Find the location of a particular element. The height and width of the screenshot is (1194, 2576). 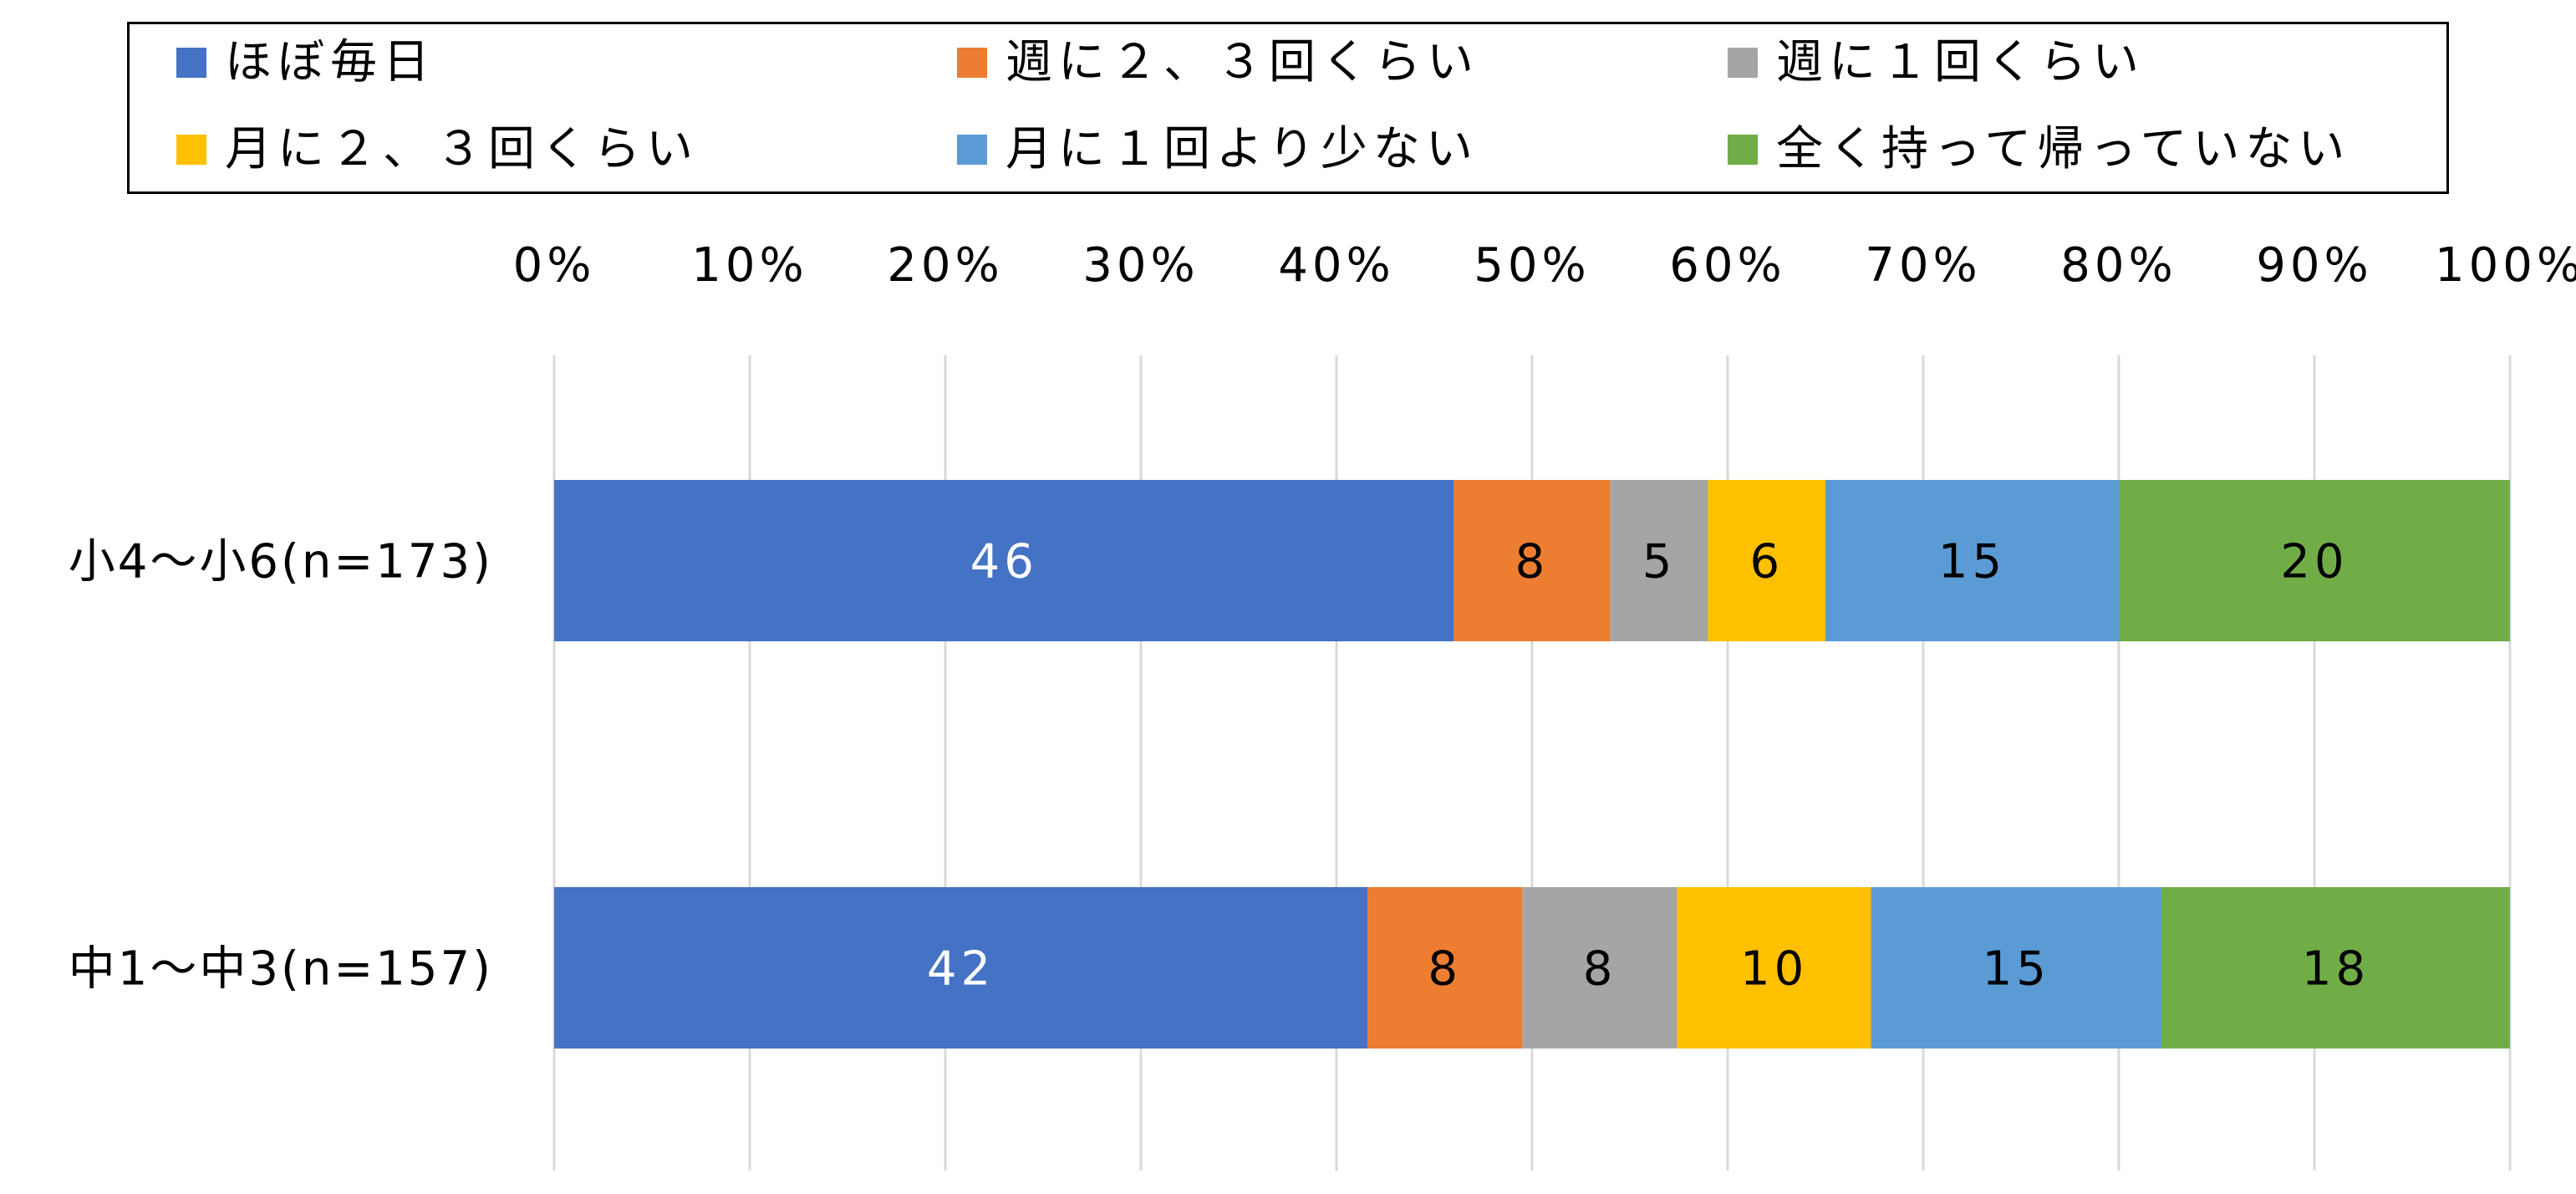

legend-label: ほぼ毎日 is located at coordinates (330, 62).